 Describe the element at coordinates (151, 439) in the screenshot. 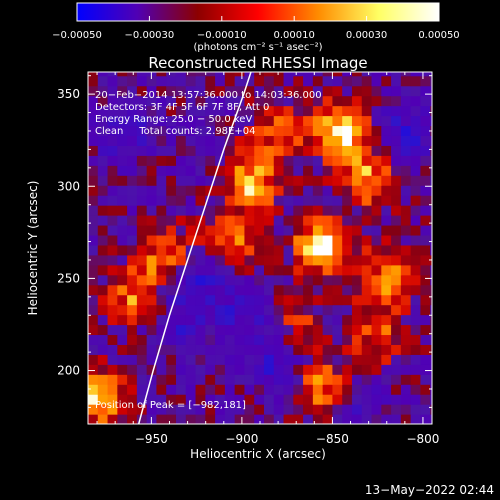

I see `x-tick-label: −950` at that location.